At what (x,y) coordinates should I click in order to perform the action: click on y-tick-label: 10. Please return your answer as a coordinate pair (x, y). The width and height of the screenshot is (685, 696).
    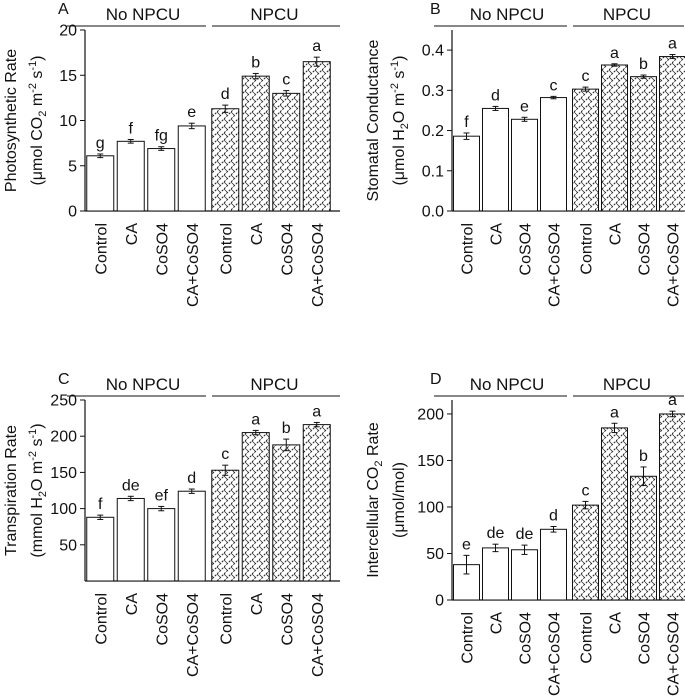
    Looking at the image, I should click on (68, 121).